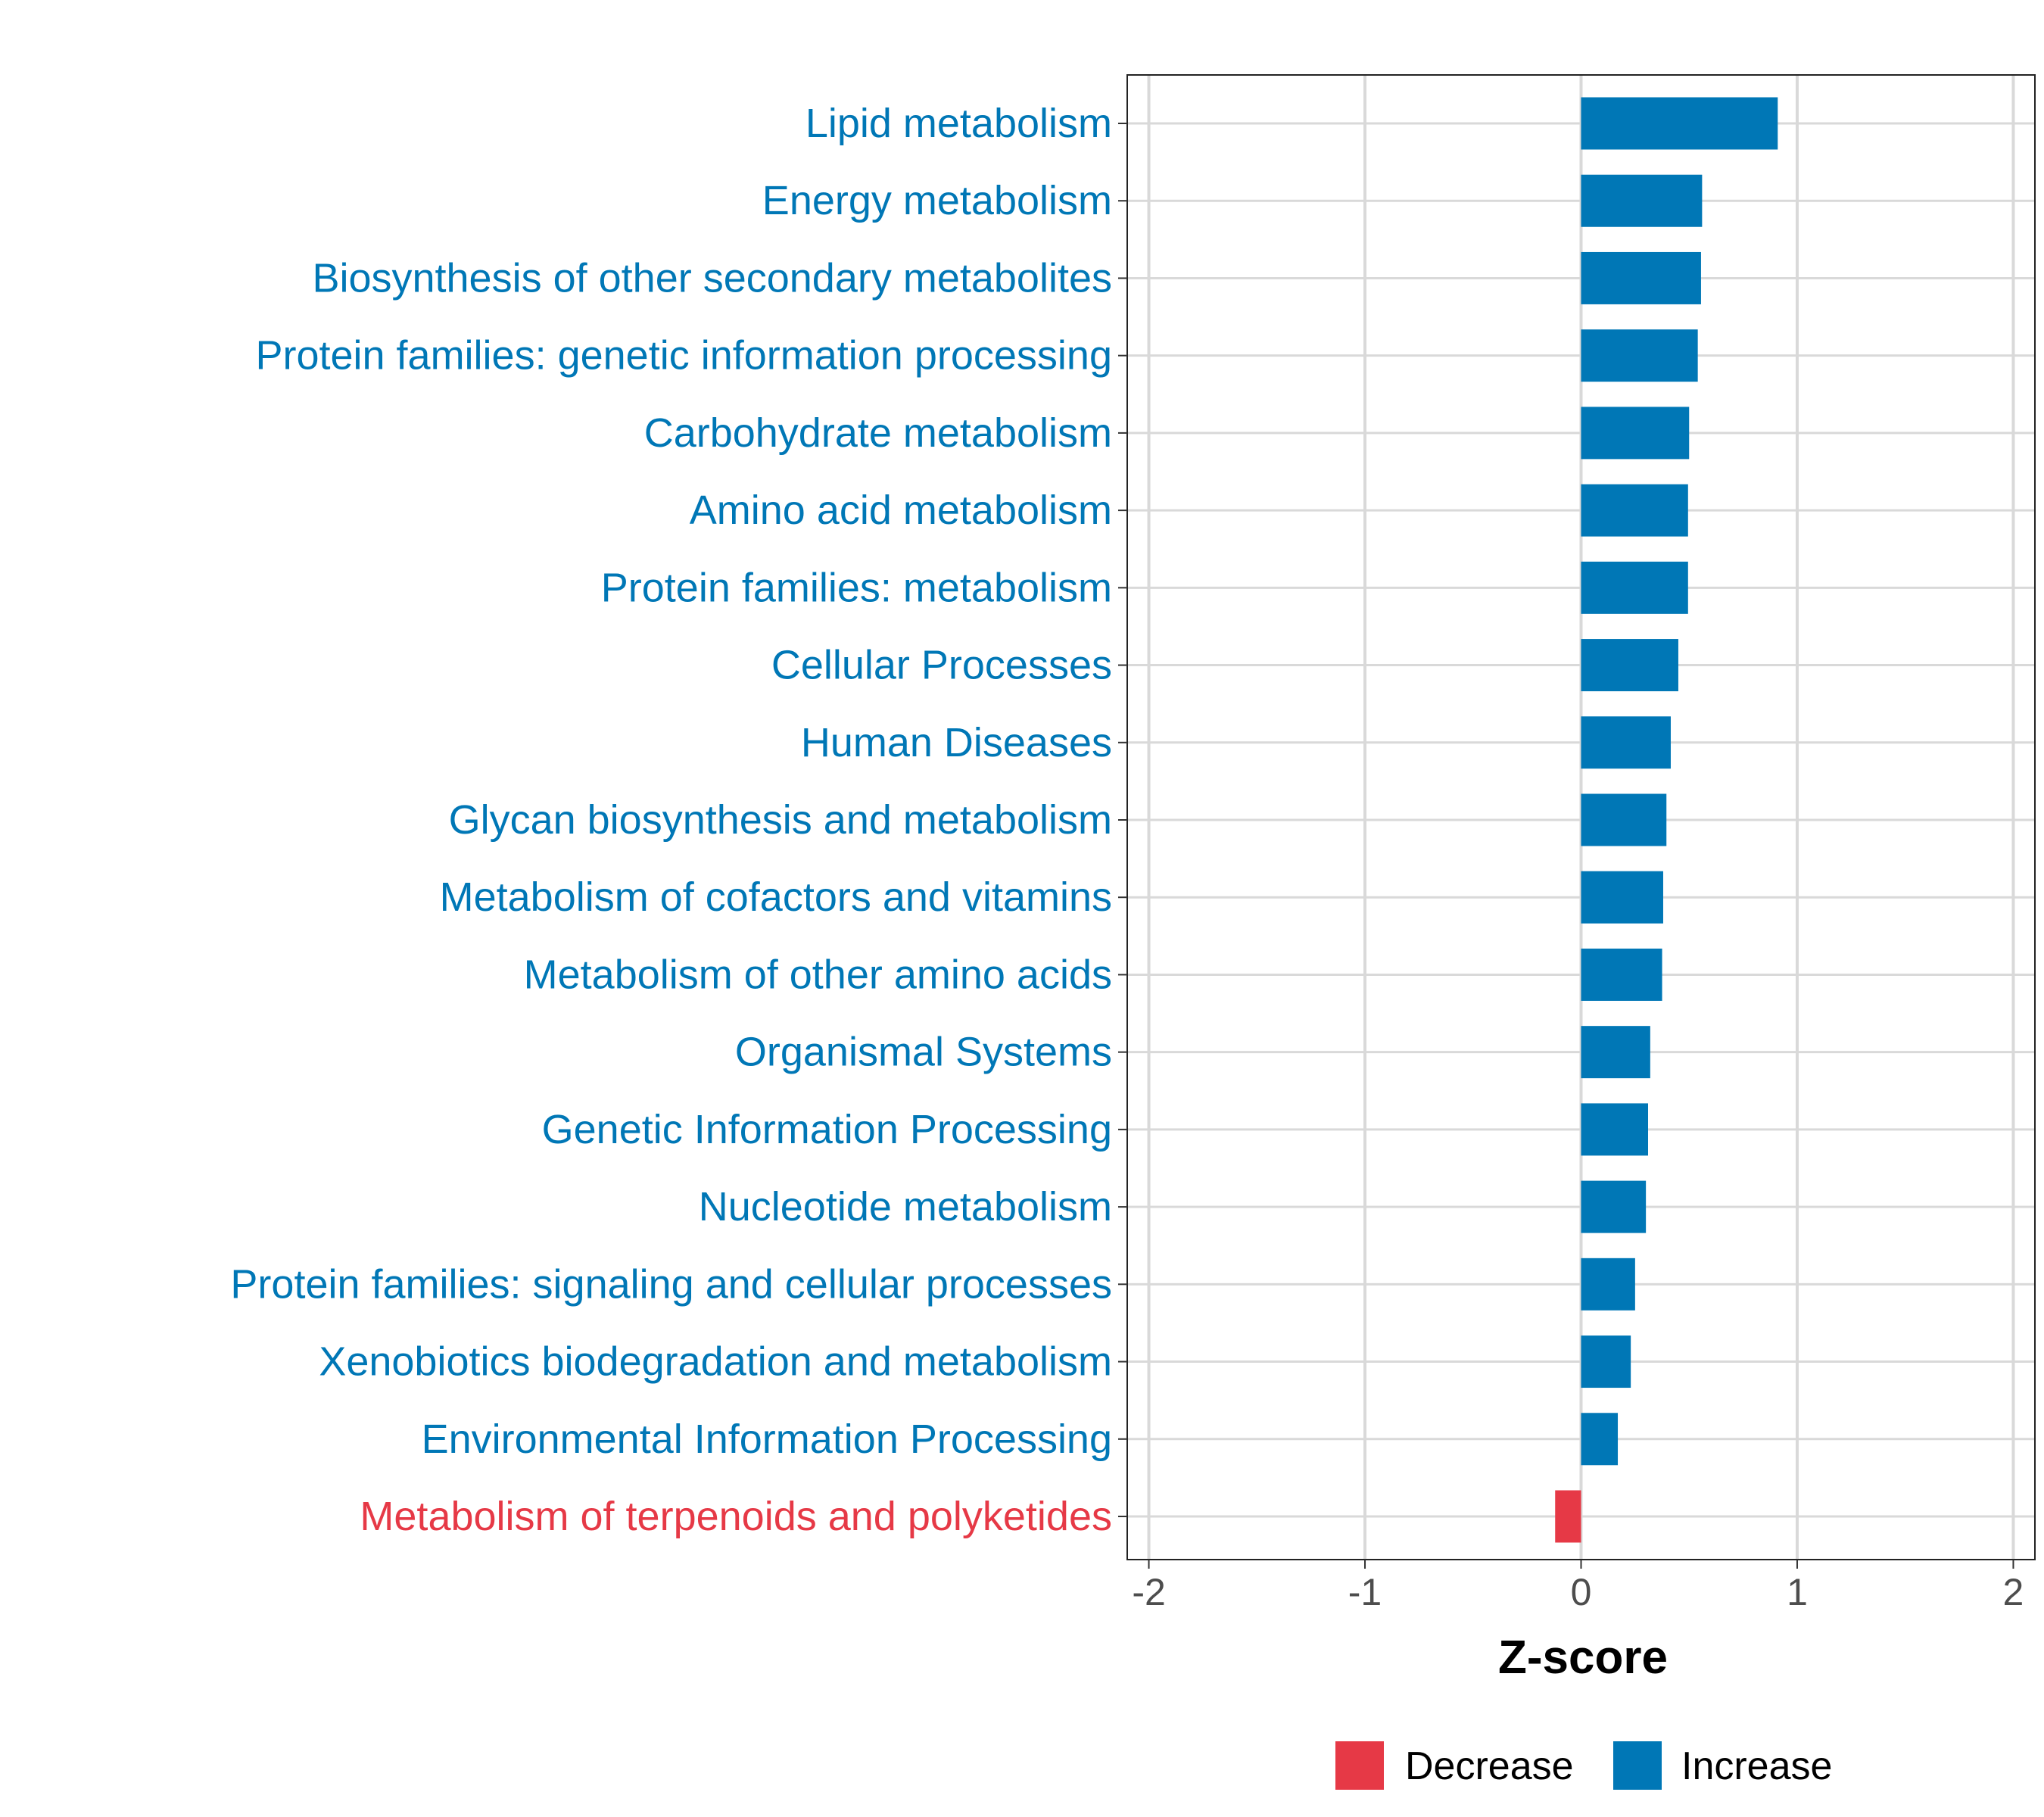 Image resolution: width=2044 pixels, height=1817 pixels. Describe the element at coordinates (1583, 1658) in the screenshot. I see `x-axis-title: Z-score` at that location.